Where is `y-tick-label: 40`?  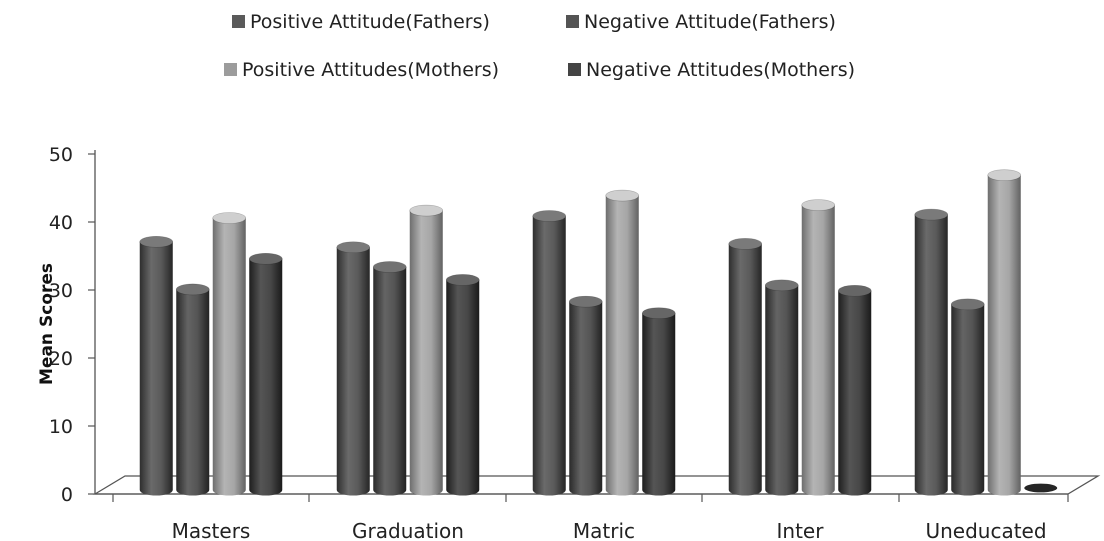 y-tick-label: 40 is located at coordinates (61, 223).